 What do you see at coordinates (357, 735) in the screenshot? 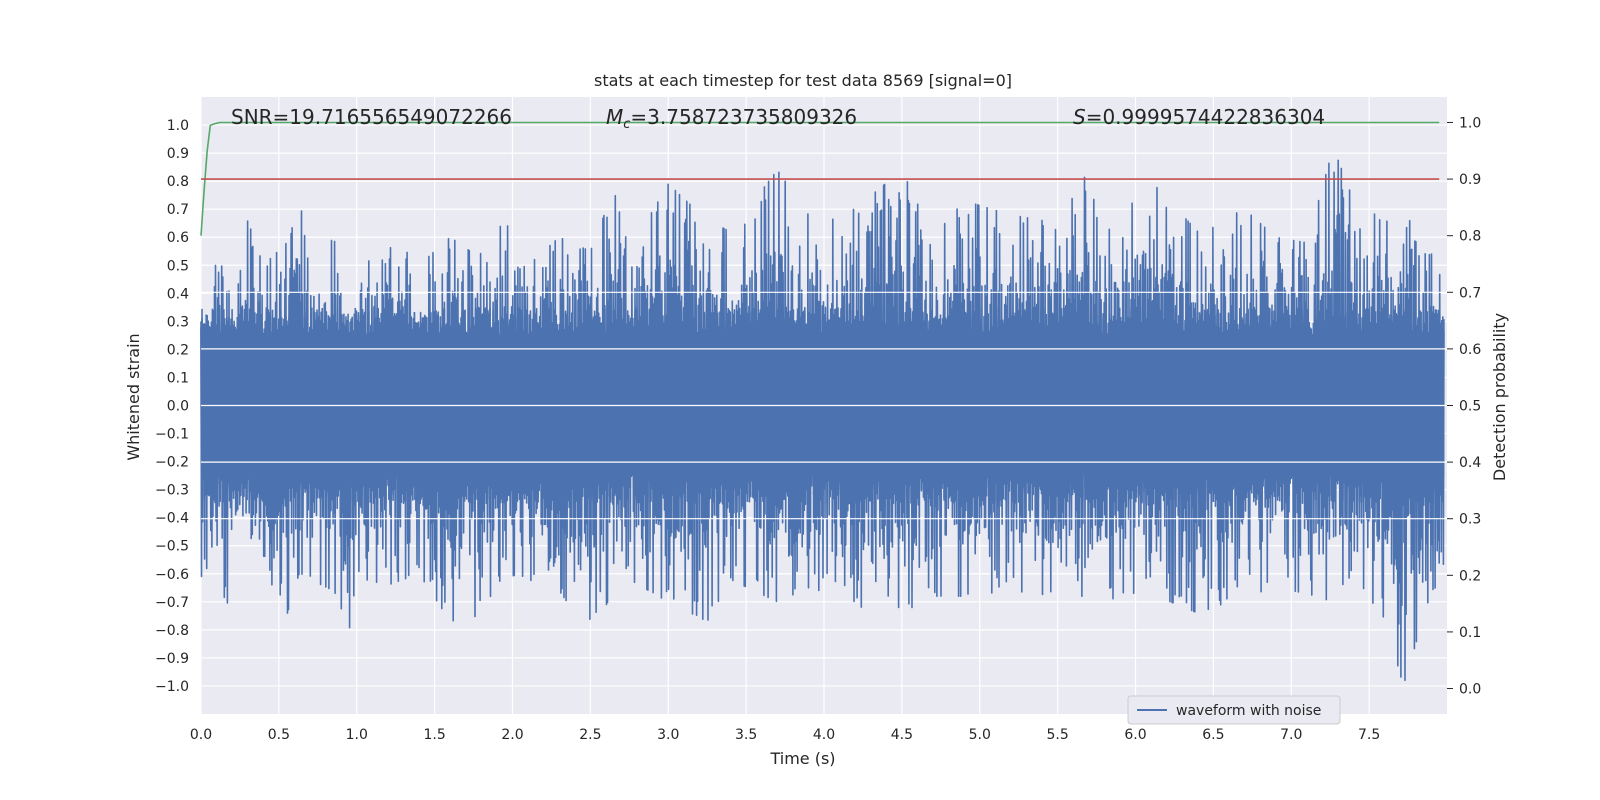
I see `x-tick-label: 1.0` at bounding box center [357, 735].